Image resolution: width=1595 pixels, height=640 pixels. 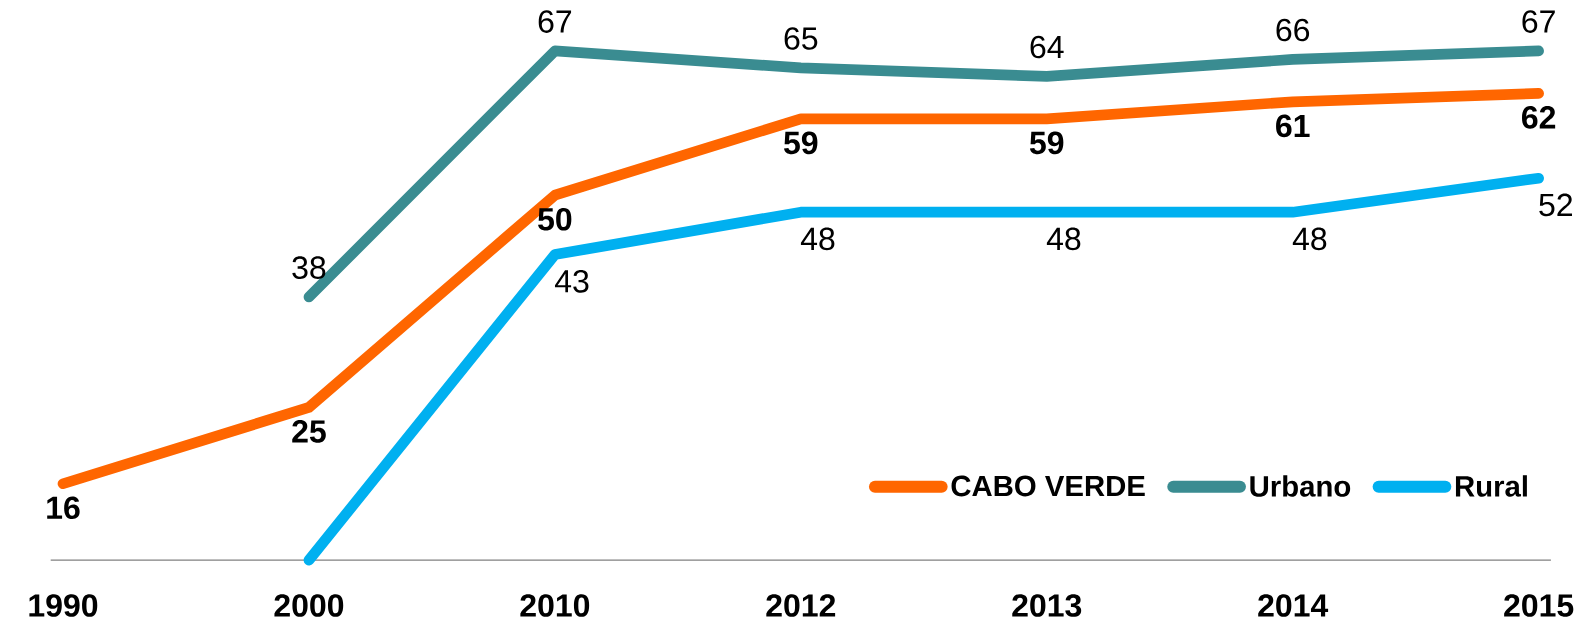 I want to click on data-label: 62, so click(x=1539, y=117).